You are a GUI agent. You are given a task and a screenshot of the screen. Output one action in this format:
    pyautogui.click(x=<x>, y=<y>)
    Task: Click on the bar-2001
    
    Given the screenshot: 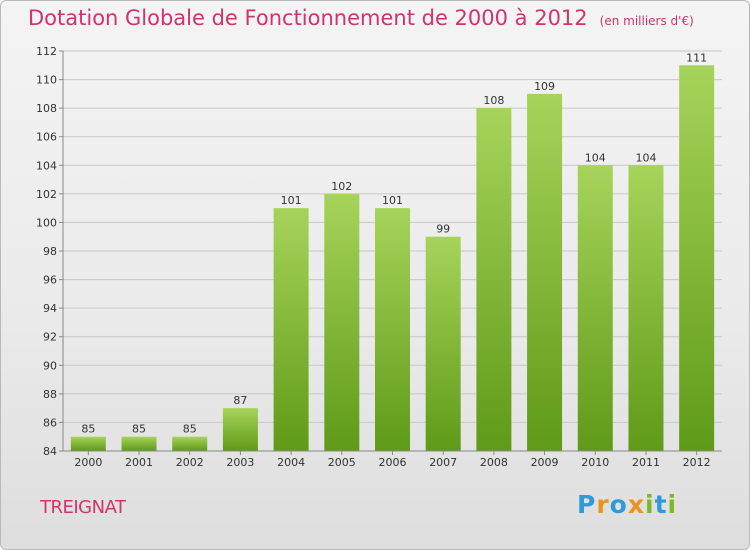 What is the action you would take?
    pyautogui.click(x=139, y=443)
    